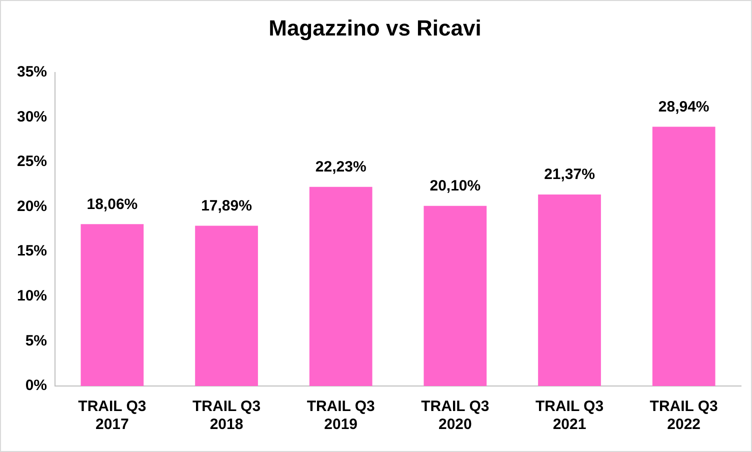 Image resolution: width=752 pixels, height=452 pixels. What do you see at coordinates (226, 416) in the screenshot?
I see `x-tick-label: TRAIL Q3 2018` at bounding box center [226, 416].